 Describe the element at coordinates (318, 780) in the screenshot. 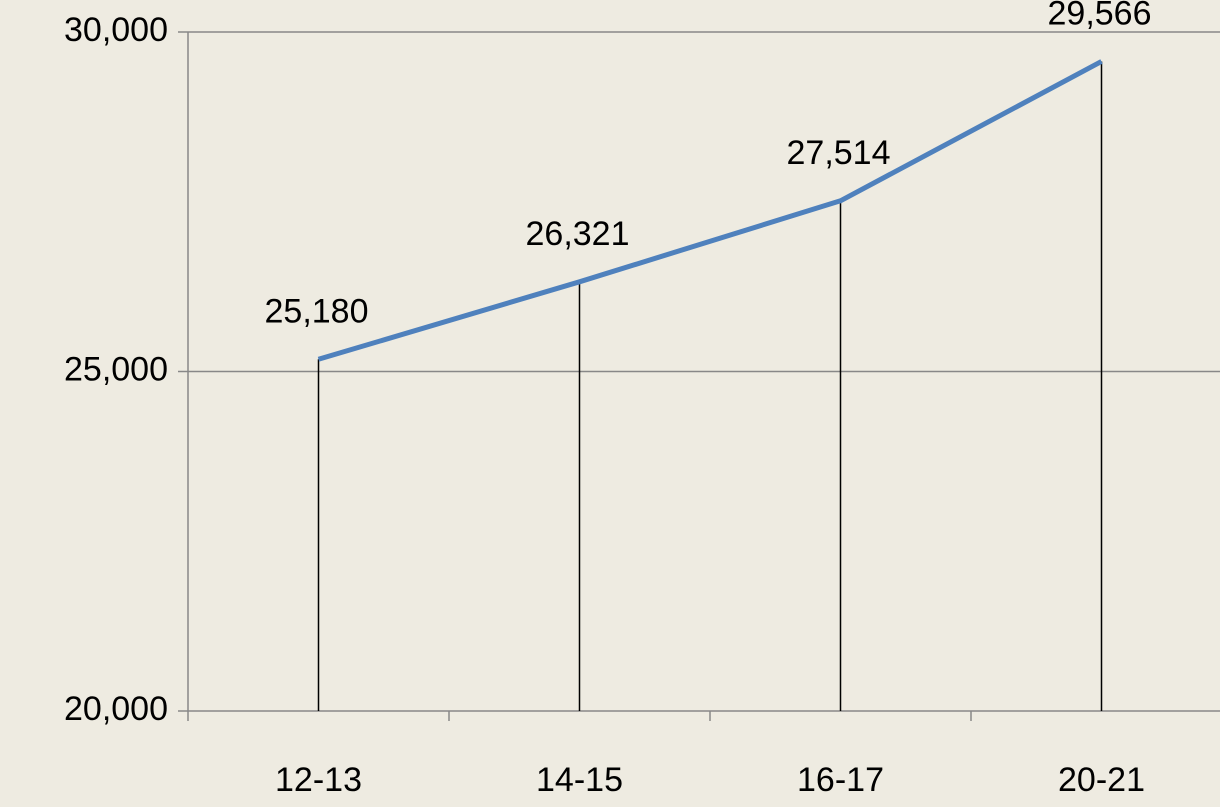

I see `x-tick-label: 12-13` at that location.